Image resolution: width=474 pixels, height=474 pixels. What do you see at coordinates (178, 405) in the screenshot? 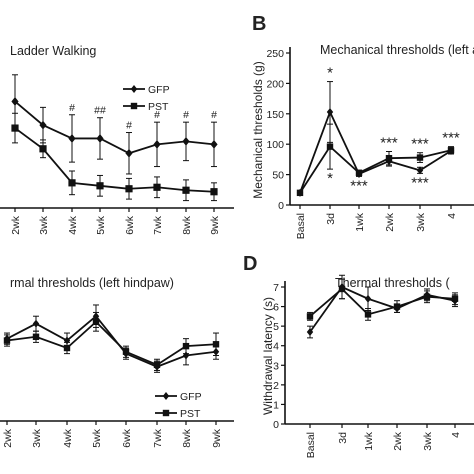
I see `legend: GFP PST` at bounding box center [178, 405].